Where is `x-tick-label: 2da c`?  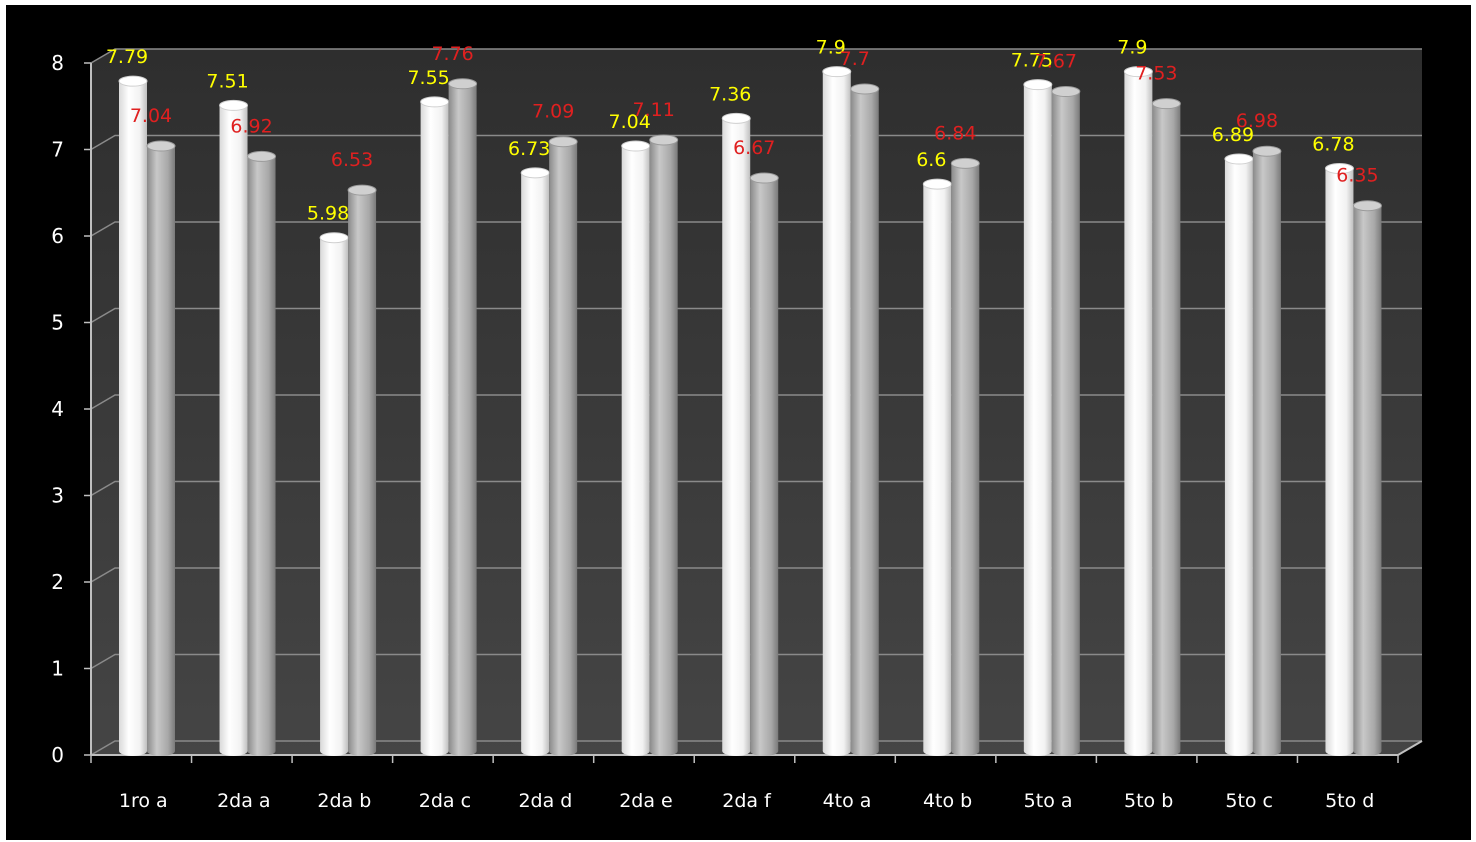 x-tick-label: 2da c is located at coordinates (445, 801).